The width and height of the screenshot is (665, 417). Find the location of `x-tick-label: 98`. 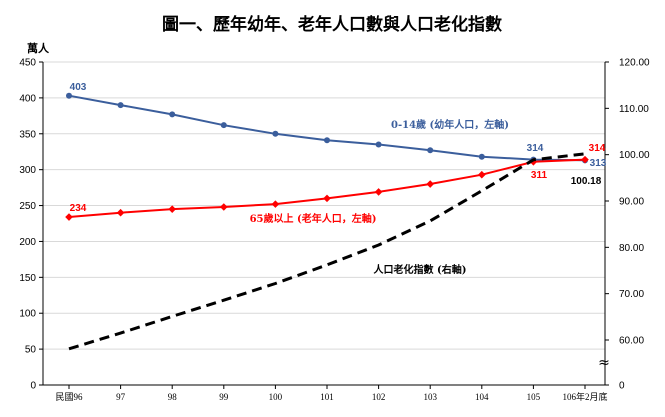

x-tick-label: 98 is located at coordinates (173, 397).